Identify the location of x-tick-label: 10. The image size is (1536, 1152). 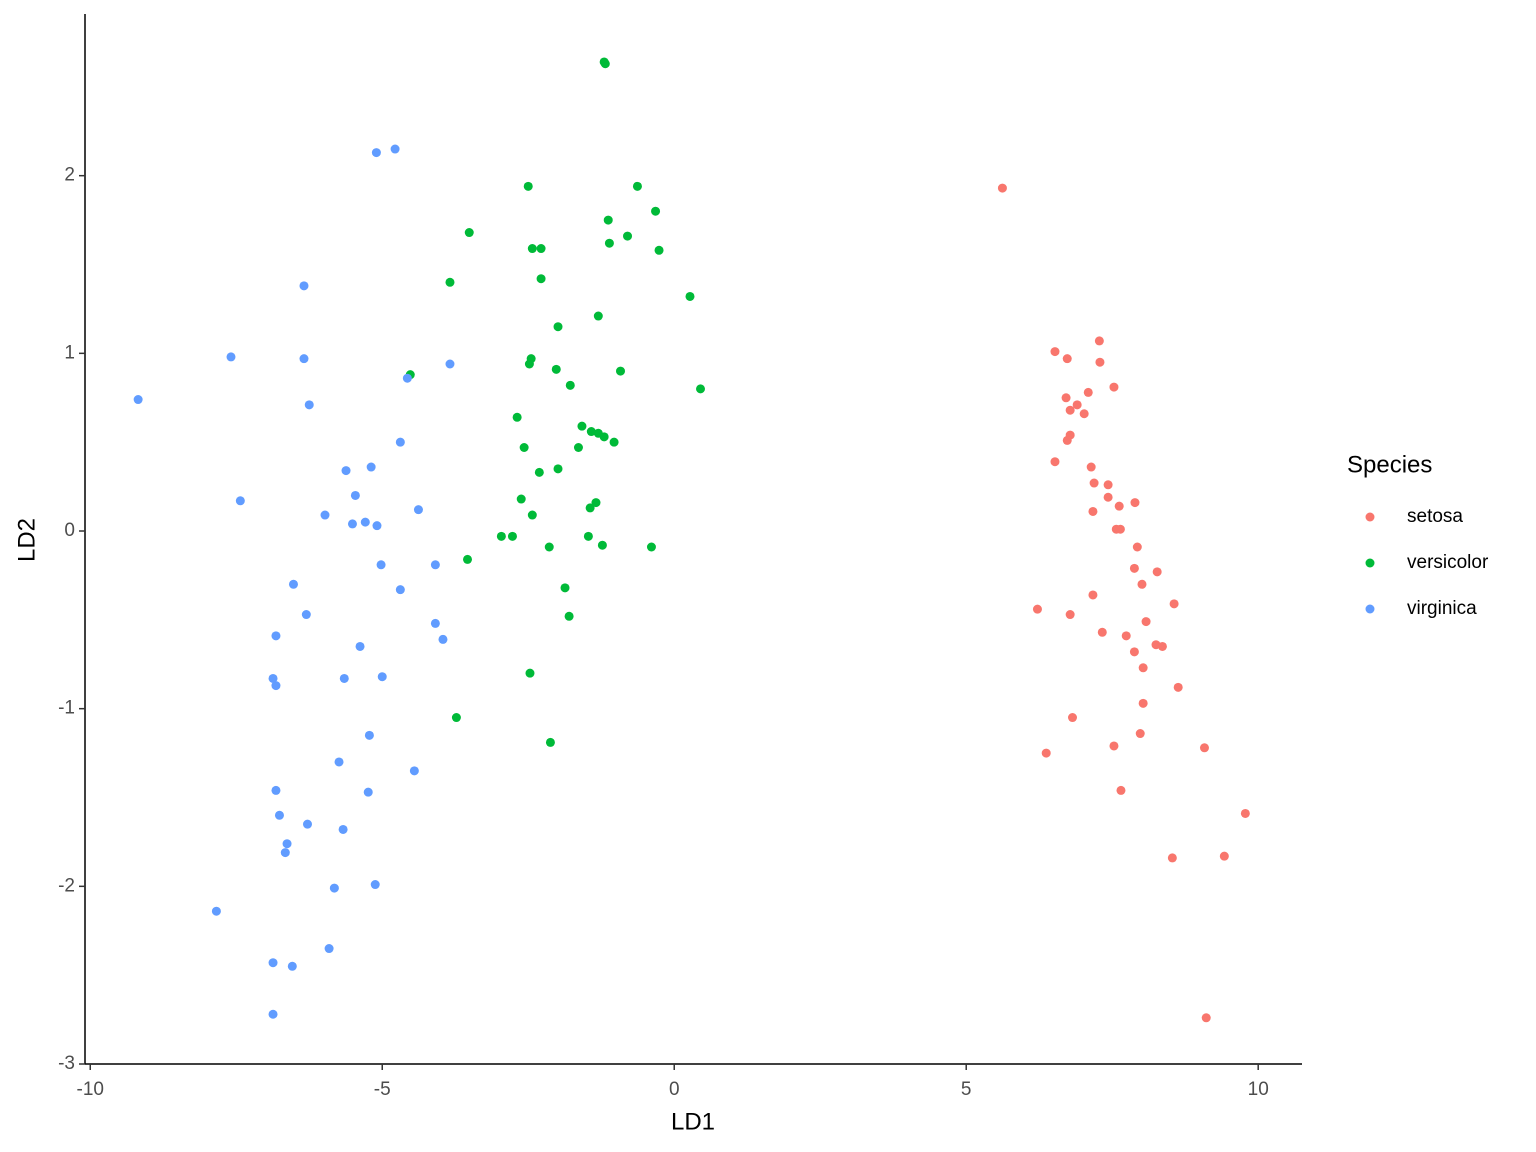
(1258, 1089).